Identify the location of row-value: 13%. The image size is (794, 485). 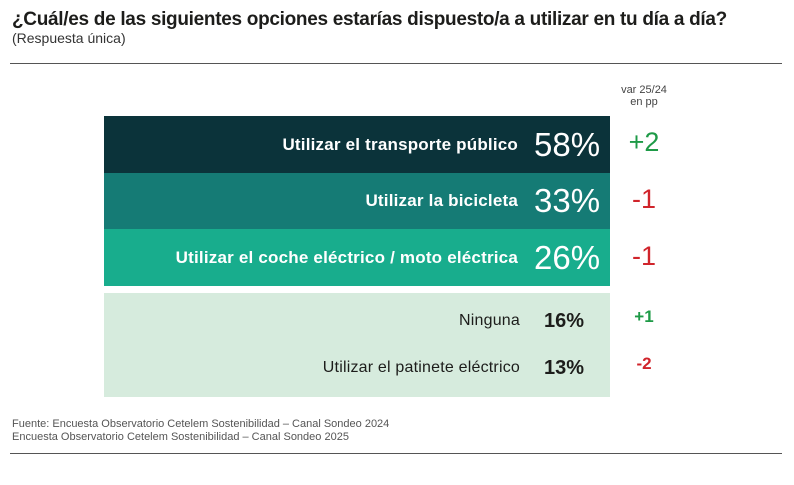
(564, 367).